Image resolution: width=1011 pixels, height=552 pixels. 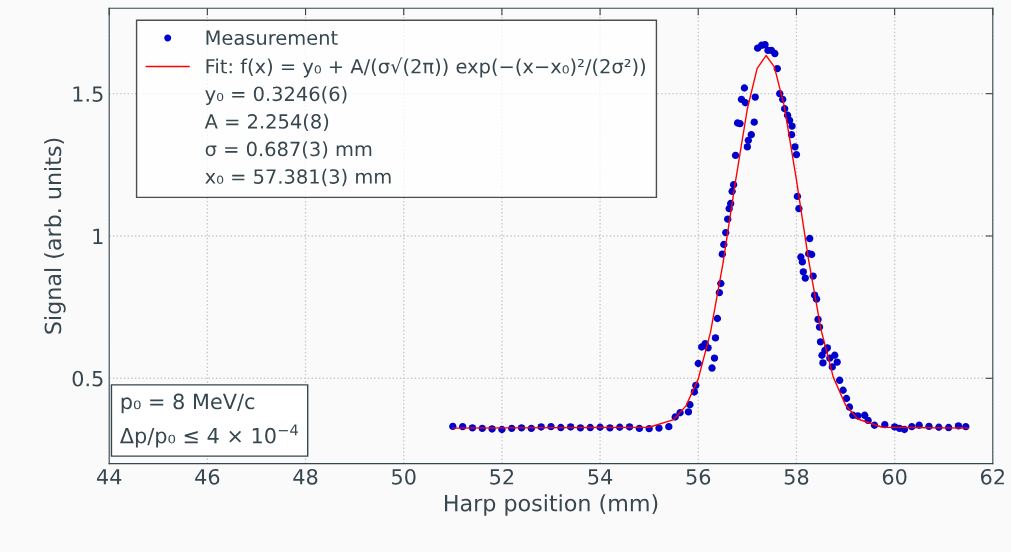 I want to click on x-tick-label: 58, so click(x=796, y=476).